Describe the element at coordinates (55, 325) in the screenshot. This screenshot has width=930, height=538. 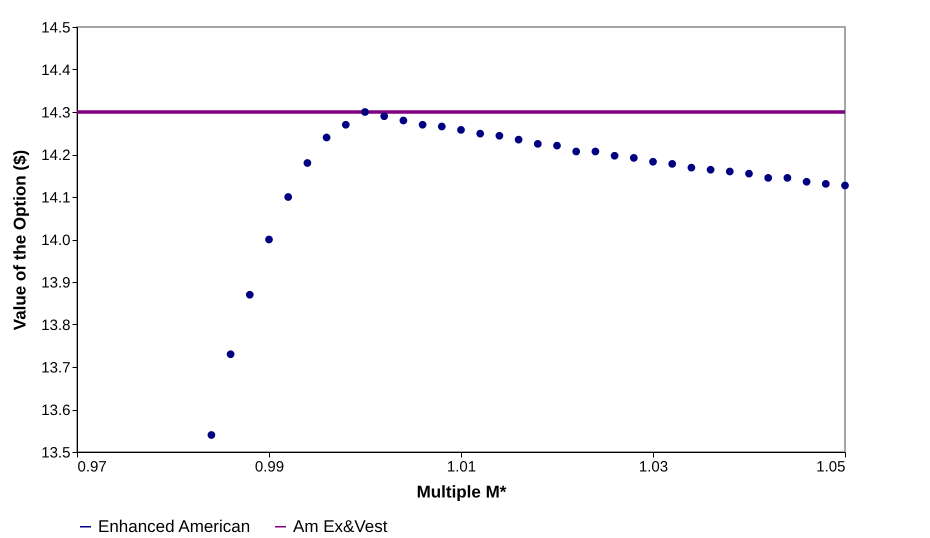
I see `y-tick-label: 13.8` at that location.